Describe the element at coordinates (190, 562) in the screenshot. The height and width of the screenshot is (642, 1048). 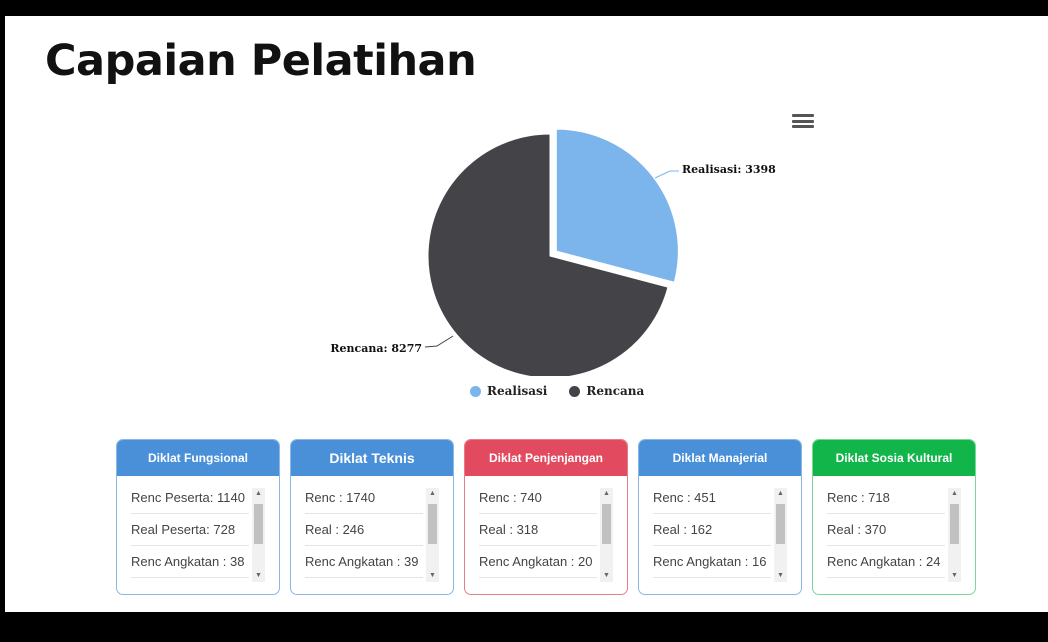
I see `list-item: Renc Angkatan : 38` at that location.